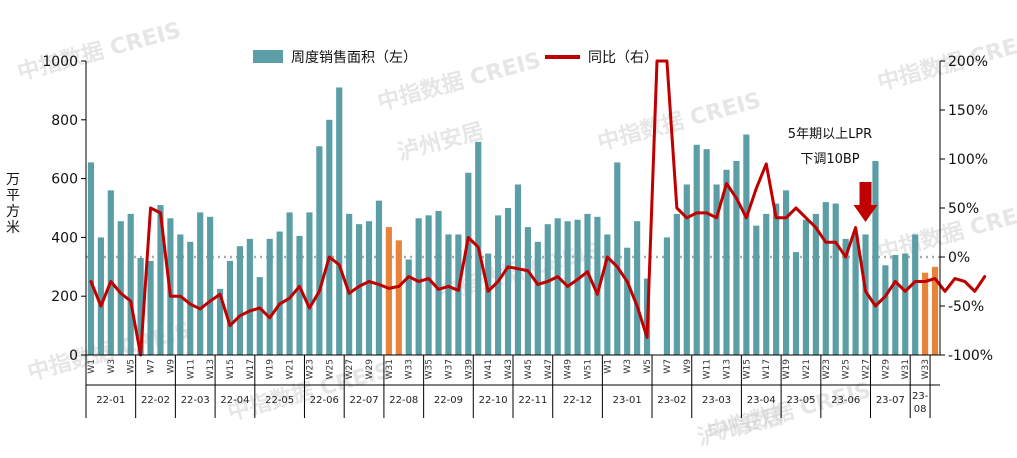 Image resolution: width=1017 pixels, height=458 pixels. What do you see at coordinates (890, 400) in the screenshot?
I see `month-label: 23-07` at bounding box center [890, 400].